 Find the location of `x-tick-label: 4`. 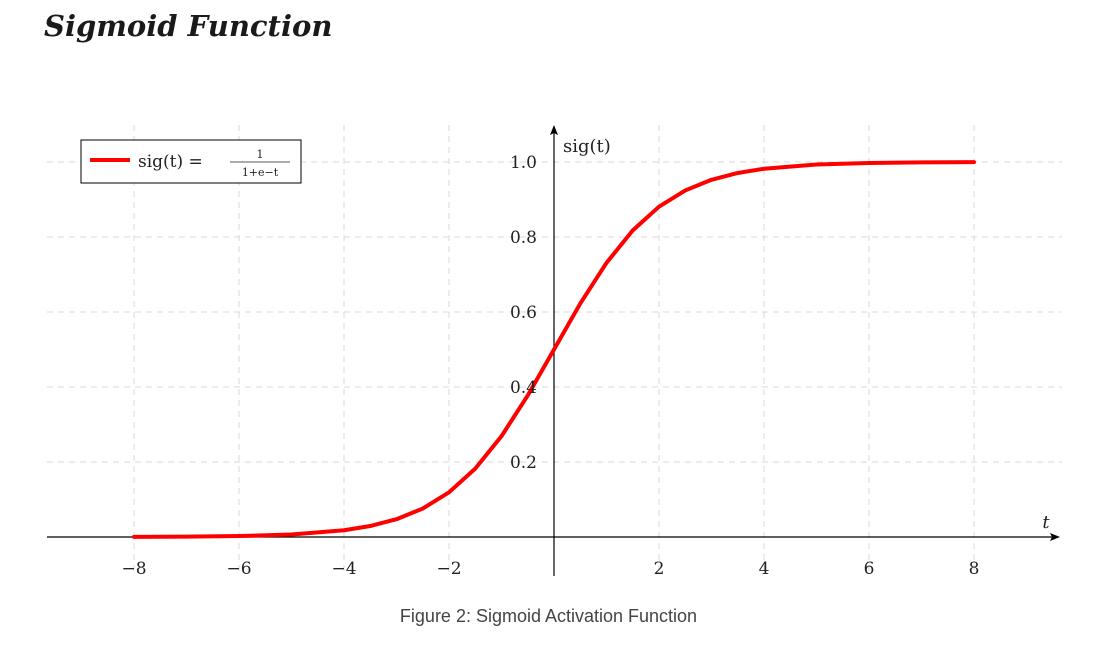

x-tick-label: 4 is located at coordinates (764, 569).